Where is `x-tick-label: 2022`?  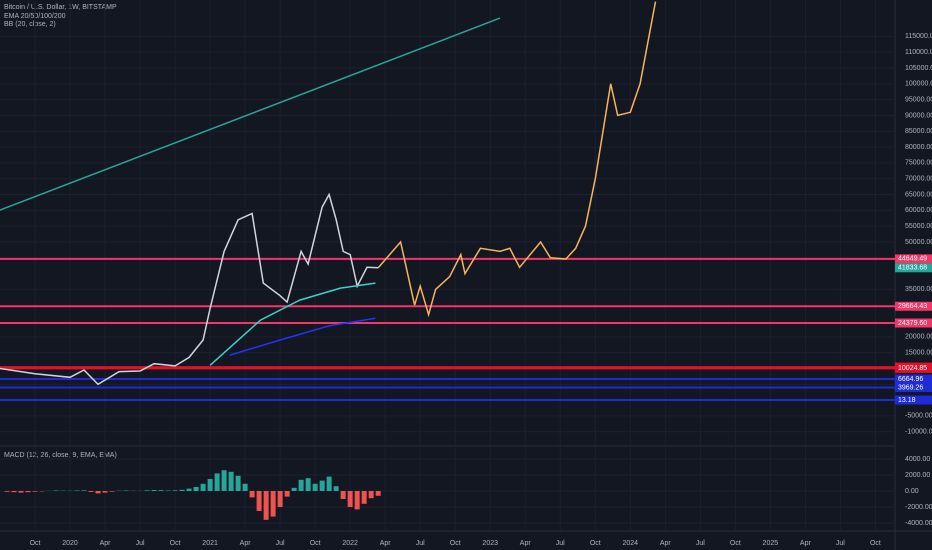
x-tick-label: 2022 is located at coordinates (350, 543).